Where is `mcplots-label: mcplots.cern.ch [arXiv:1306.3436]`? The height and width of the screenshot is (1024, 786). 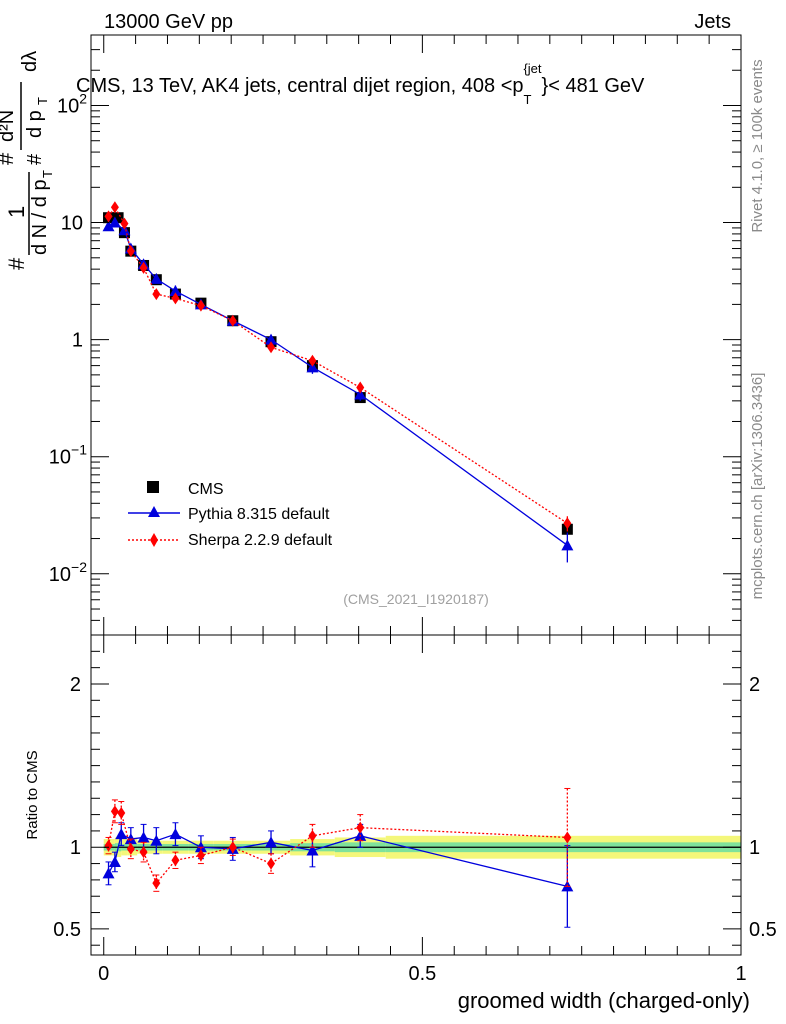
mcplots-label: mcplots.cern.ch [arXiv:1306.3436] is located at coordinates (757, 486).